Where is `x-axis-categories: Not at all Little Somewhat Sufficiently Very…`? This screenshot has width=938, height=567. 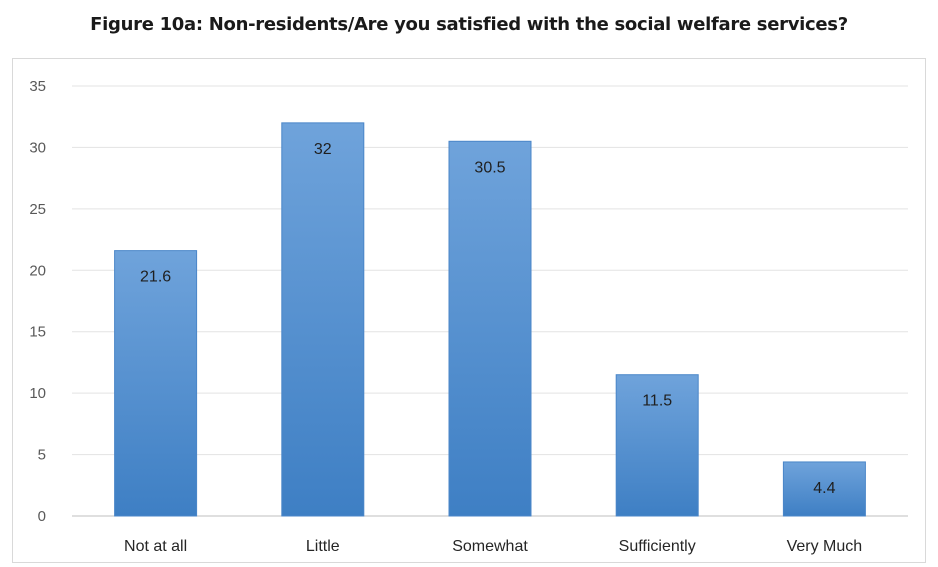 x-axis-categories: Not at all Little Somewhat Sufficiently Very… is located at coordinates (493, 546).